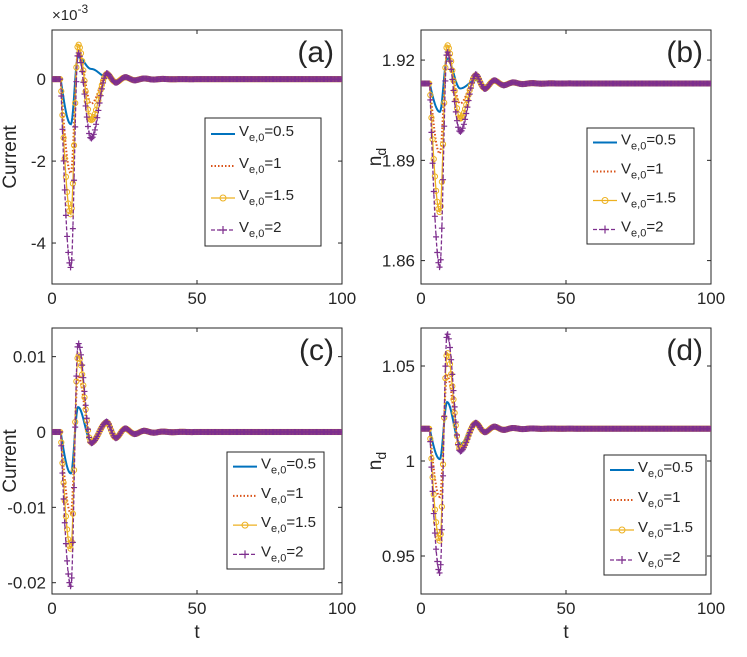 The height and width of the screenshot is (657, 747). Describe the element at coordinates (26, 507) in the screenshot. I see `y-tick-label: -0.01` at that location.